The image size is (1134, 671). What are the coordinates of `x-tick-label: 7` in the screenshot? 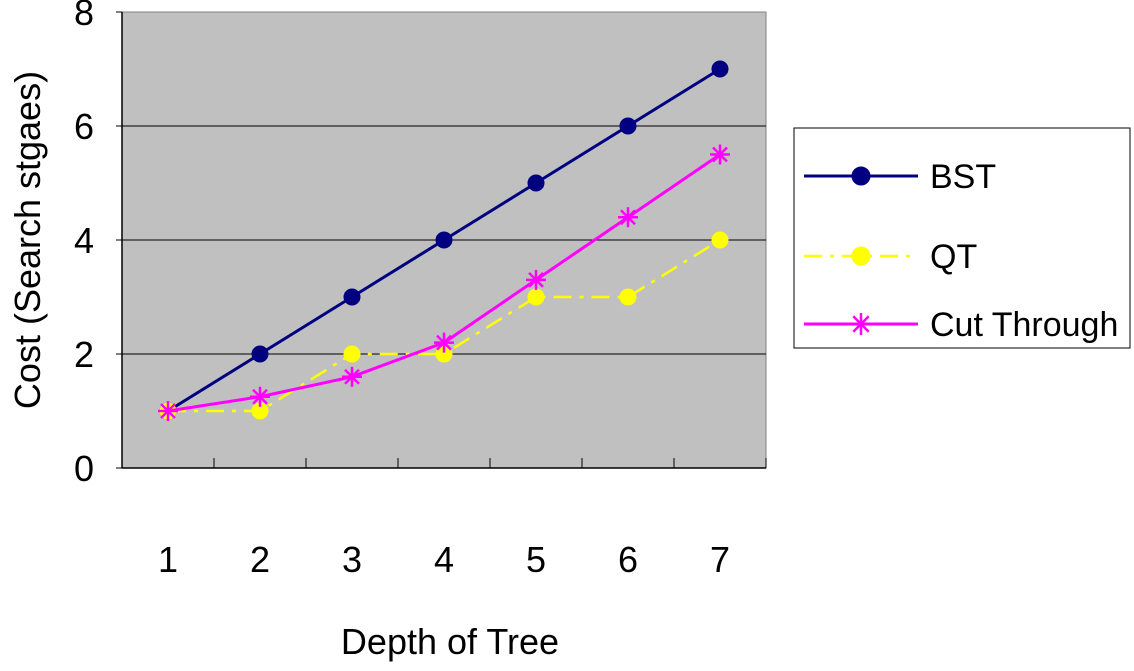 It's located at (720, 559).